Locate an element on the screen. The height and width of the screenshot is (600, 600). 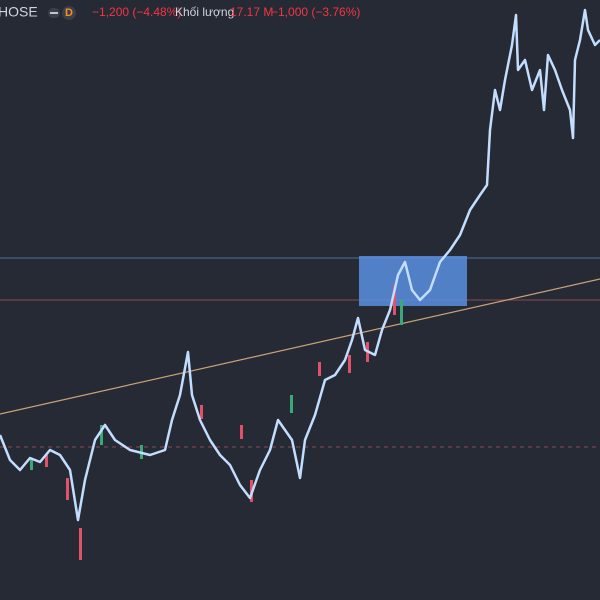
volume: 17.17 M is located at coordinates (251, 12).